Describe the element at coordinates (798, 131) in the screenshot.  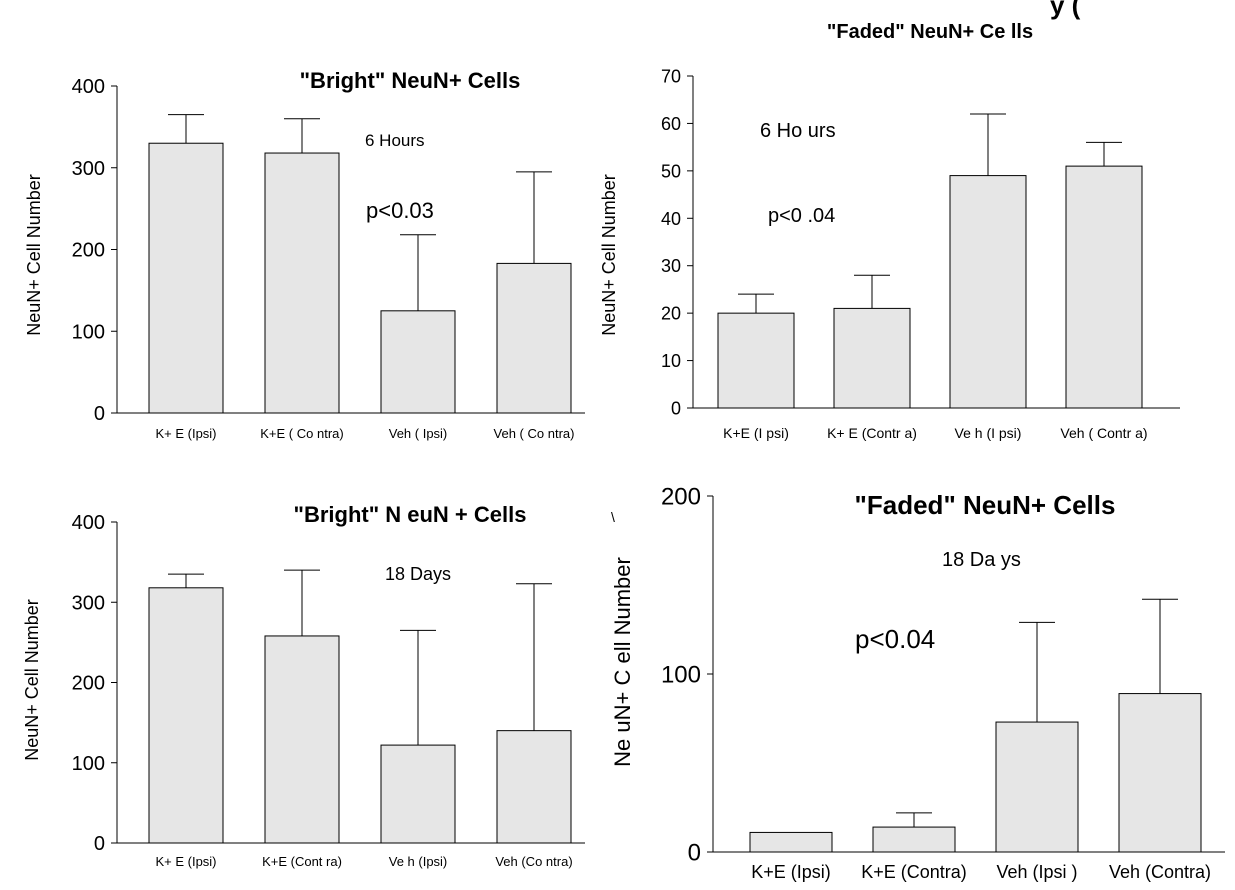
I see `chart-subtitle: 6 Ho urs` at that location.